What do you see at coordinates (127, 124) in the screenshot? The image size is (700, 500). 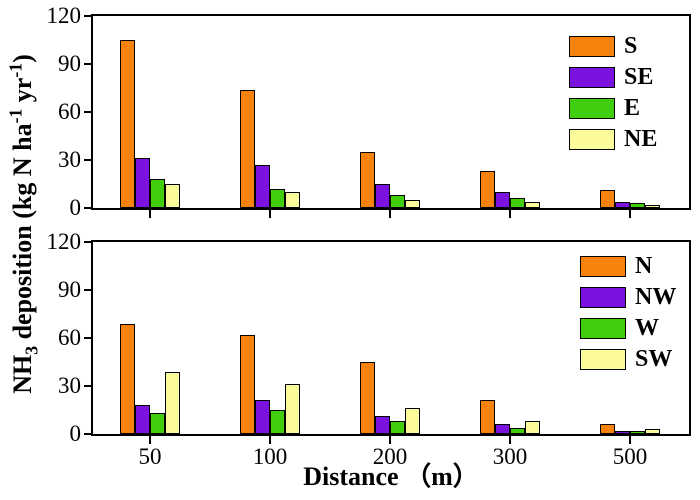 I see `bar-S-50m` at bounding box center [127, 124].